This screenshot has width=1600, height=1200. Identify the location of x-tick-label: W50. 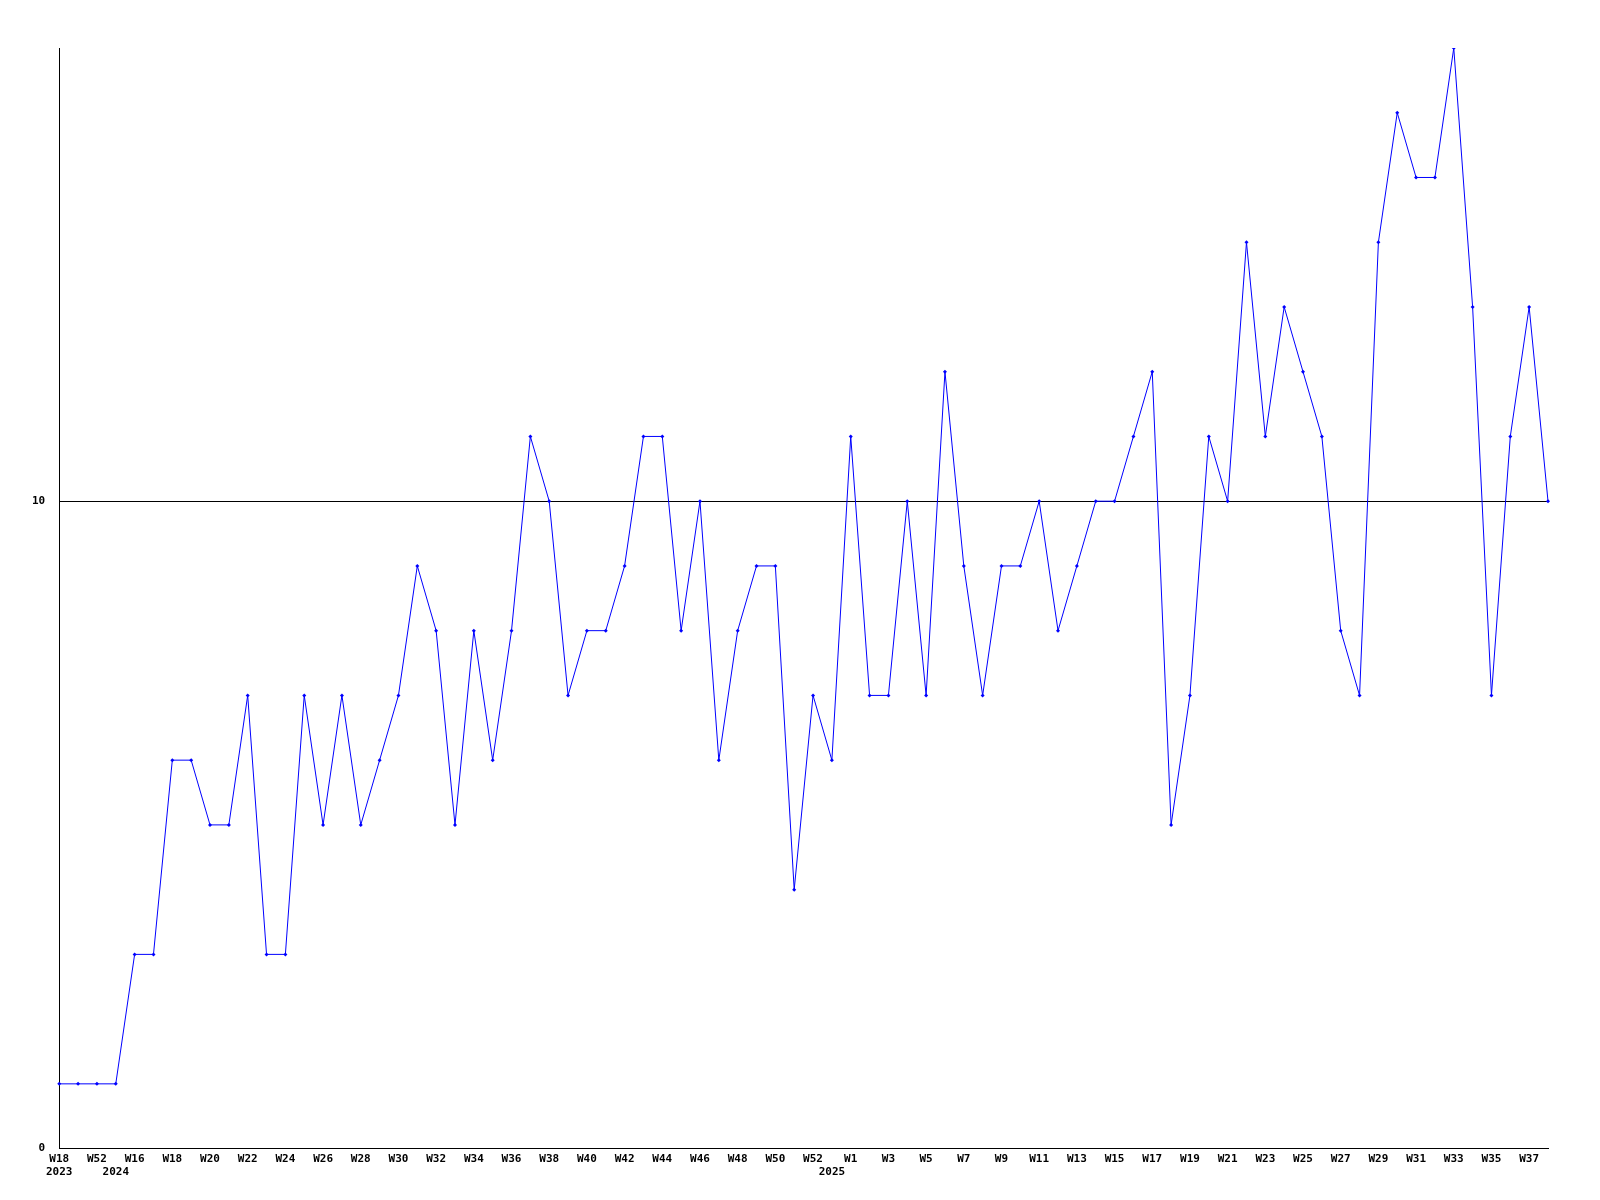
(775, 1159).